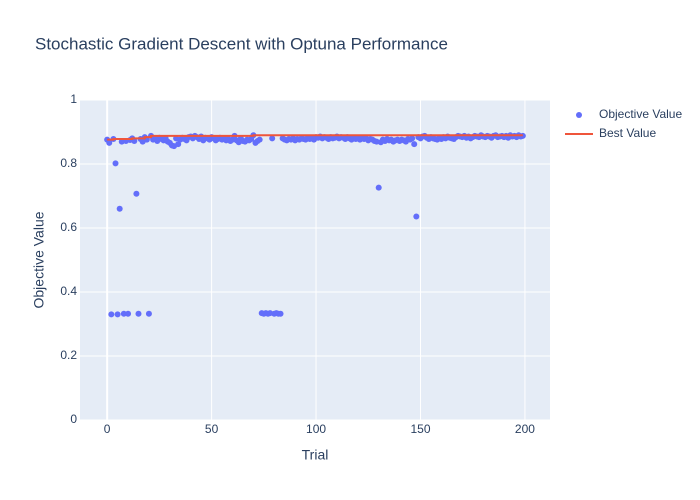  I want to click on x-tick-label: 0, so click(107, 429).